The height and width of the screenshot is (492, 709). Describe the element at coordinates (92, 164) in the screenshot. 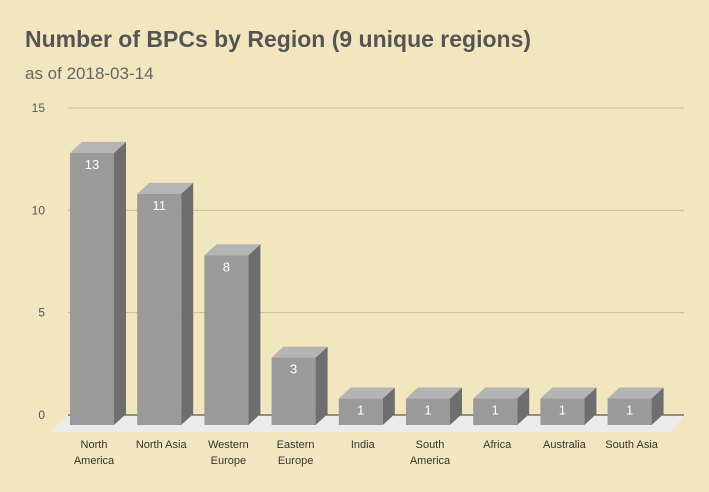

I see `data-label: 13` at that location.